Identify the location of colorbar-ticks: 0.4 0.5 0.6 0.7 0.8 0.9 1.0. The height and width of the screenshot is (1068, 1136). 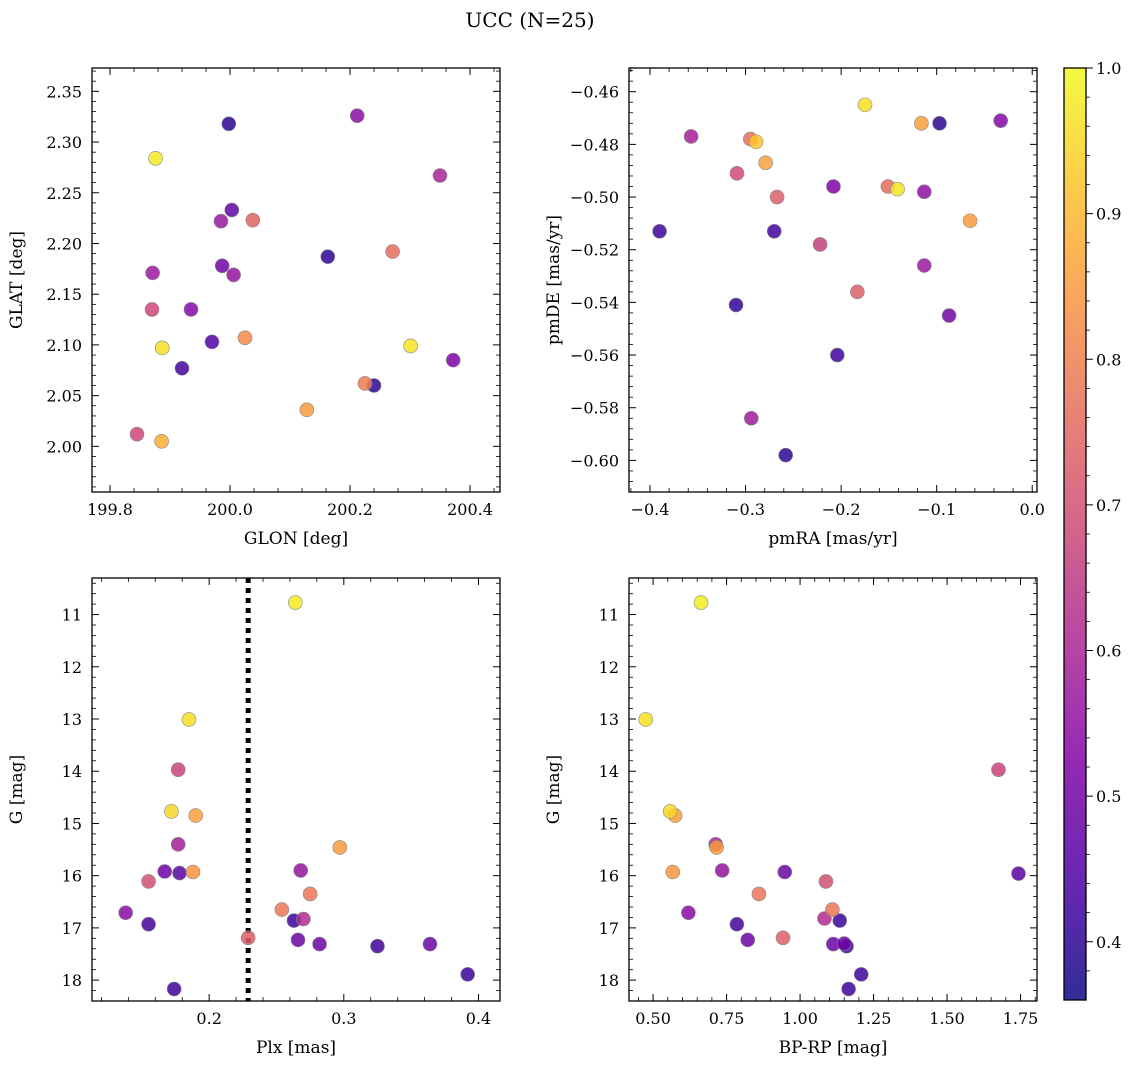
(1103, 515).